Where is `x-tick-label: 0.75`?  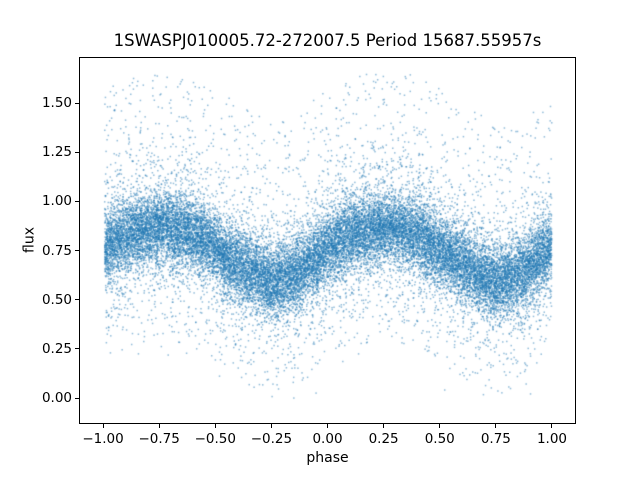
x-tick-label: 0.75 is located at coordinates (495, 439).